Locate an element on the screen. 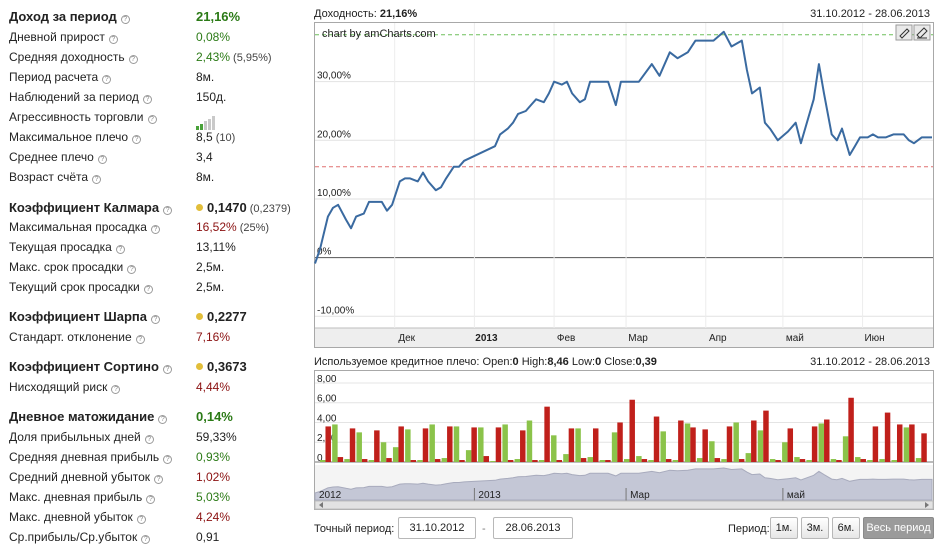  stat-max-drawdown-label: Максимальная просадка is located at coordinates (78, 227).